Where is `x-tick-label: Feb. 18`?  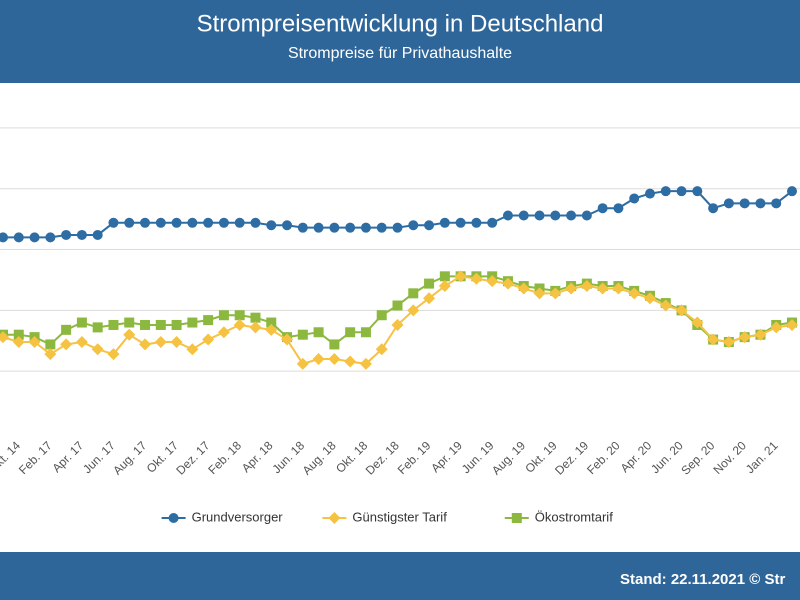
x-tick-label: Feb. 18 is located at coordinates (224, 457).